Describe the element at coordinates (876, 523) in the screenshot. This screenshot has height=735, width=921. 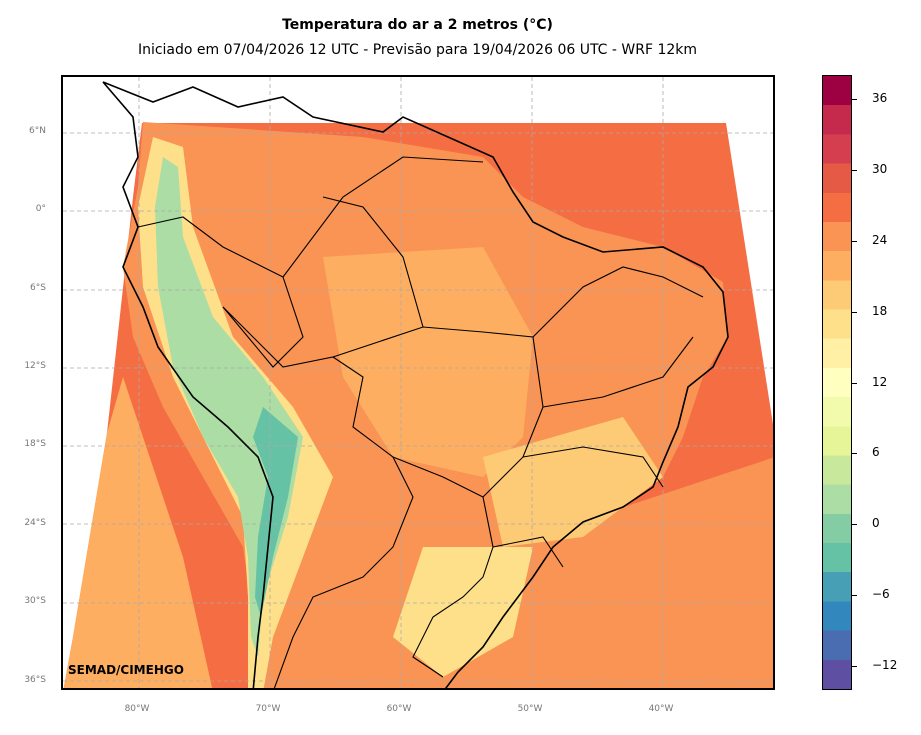
I see `colorbar-tick-label: 0` at that location.